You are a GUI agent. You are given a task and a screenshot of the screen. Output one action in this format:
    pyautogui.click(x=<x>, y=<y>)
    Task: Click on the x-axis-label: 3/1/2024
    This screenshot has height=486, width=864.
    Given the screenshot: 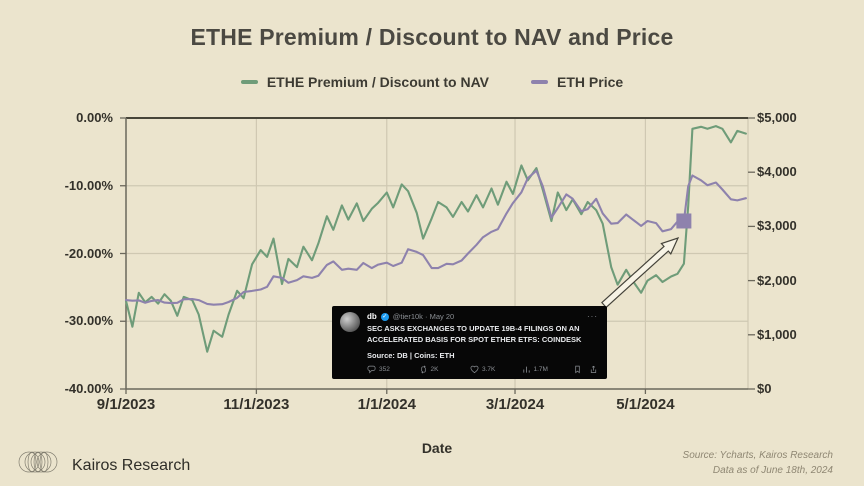 What is the action you would take?
    pyautogui.click(x=515, y=404)
    